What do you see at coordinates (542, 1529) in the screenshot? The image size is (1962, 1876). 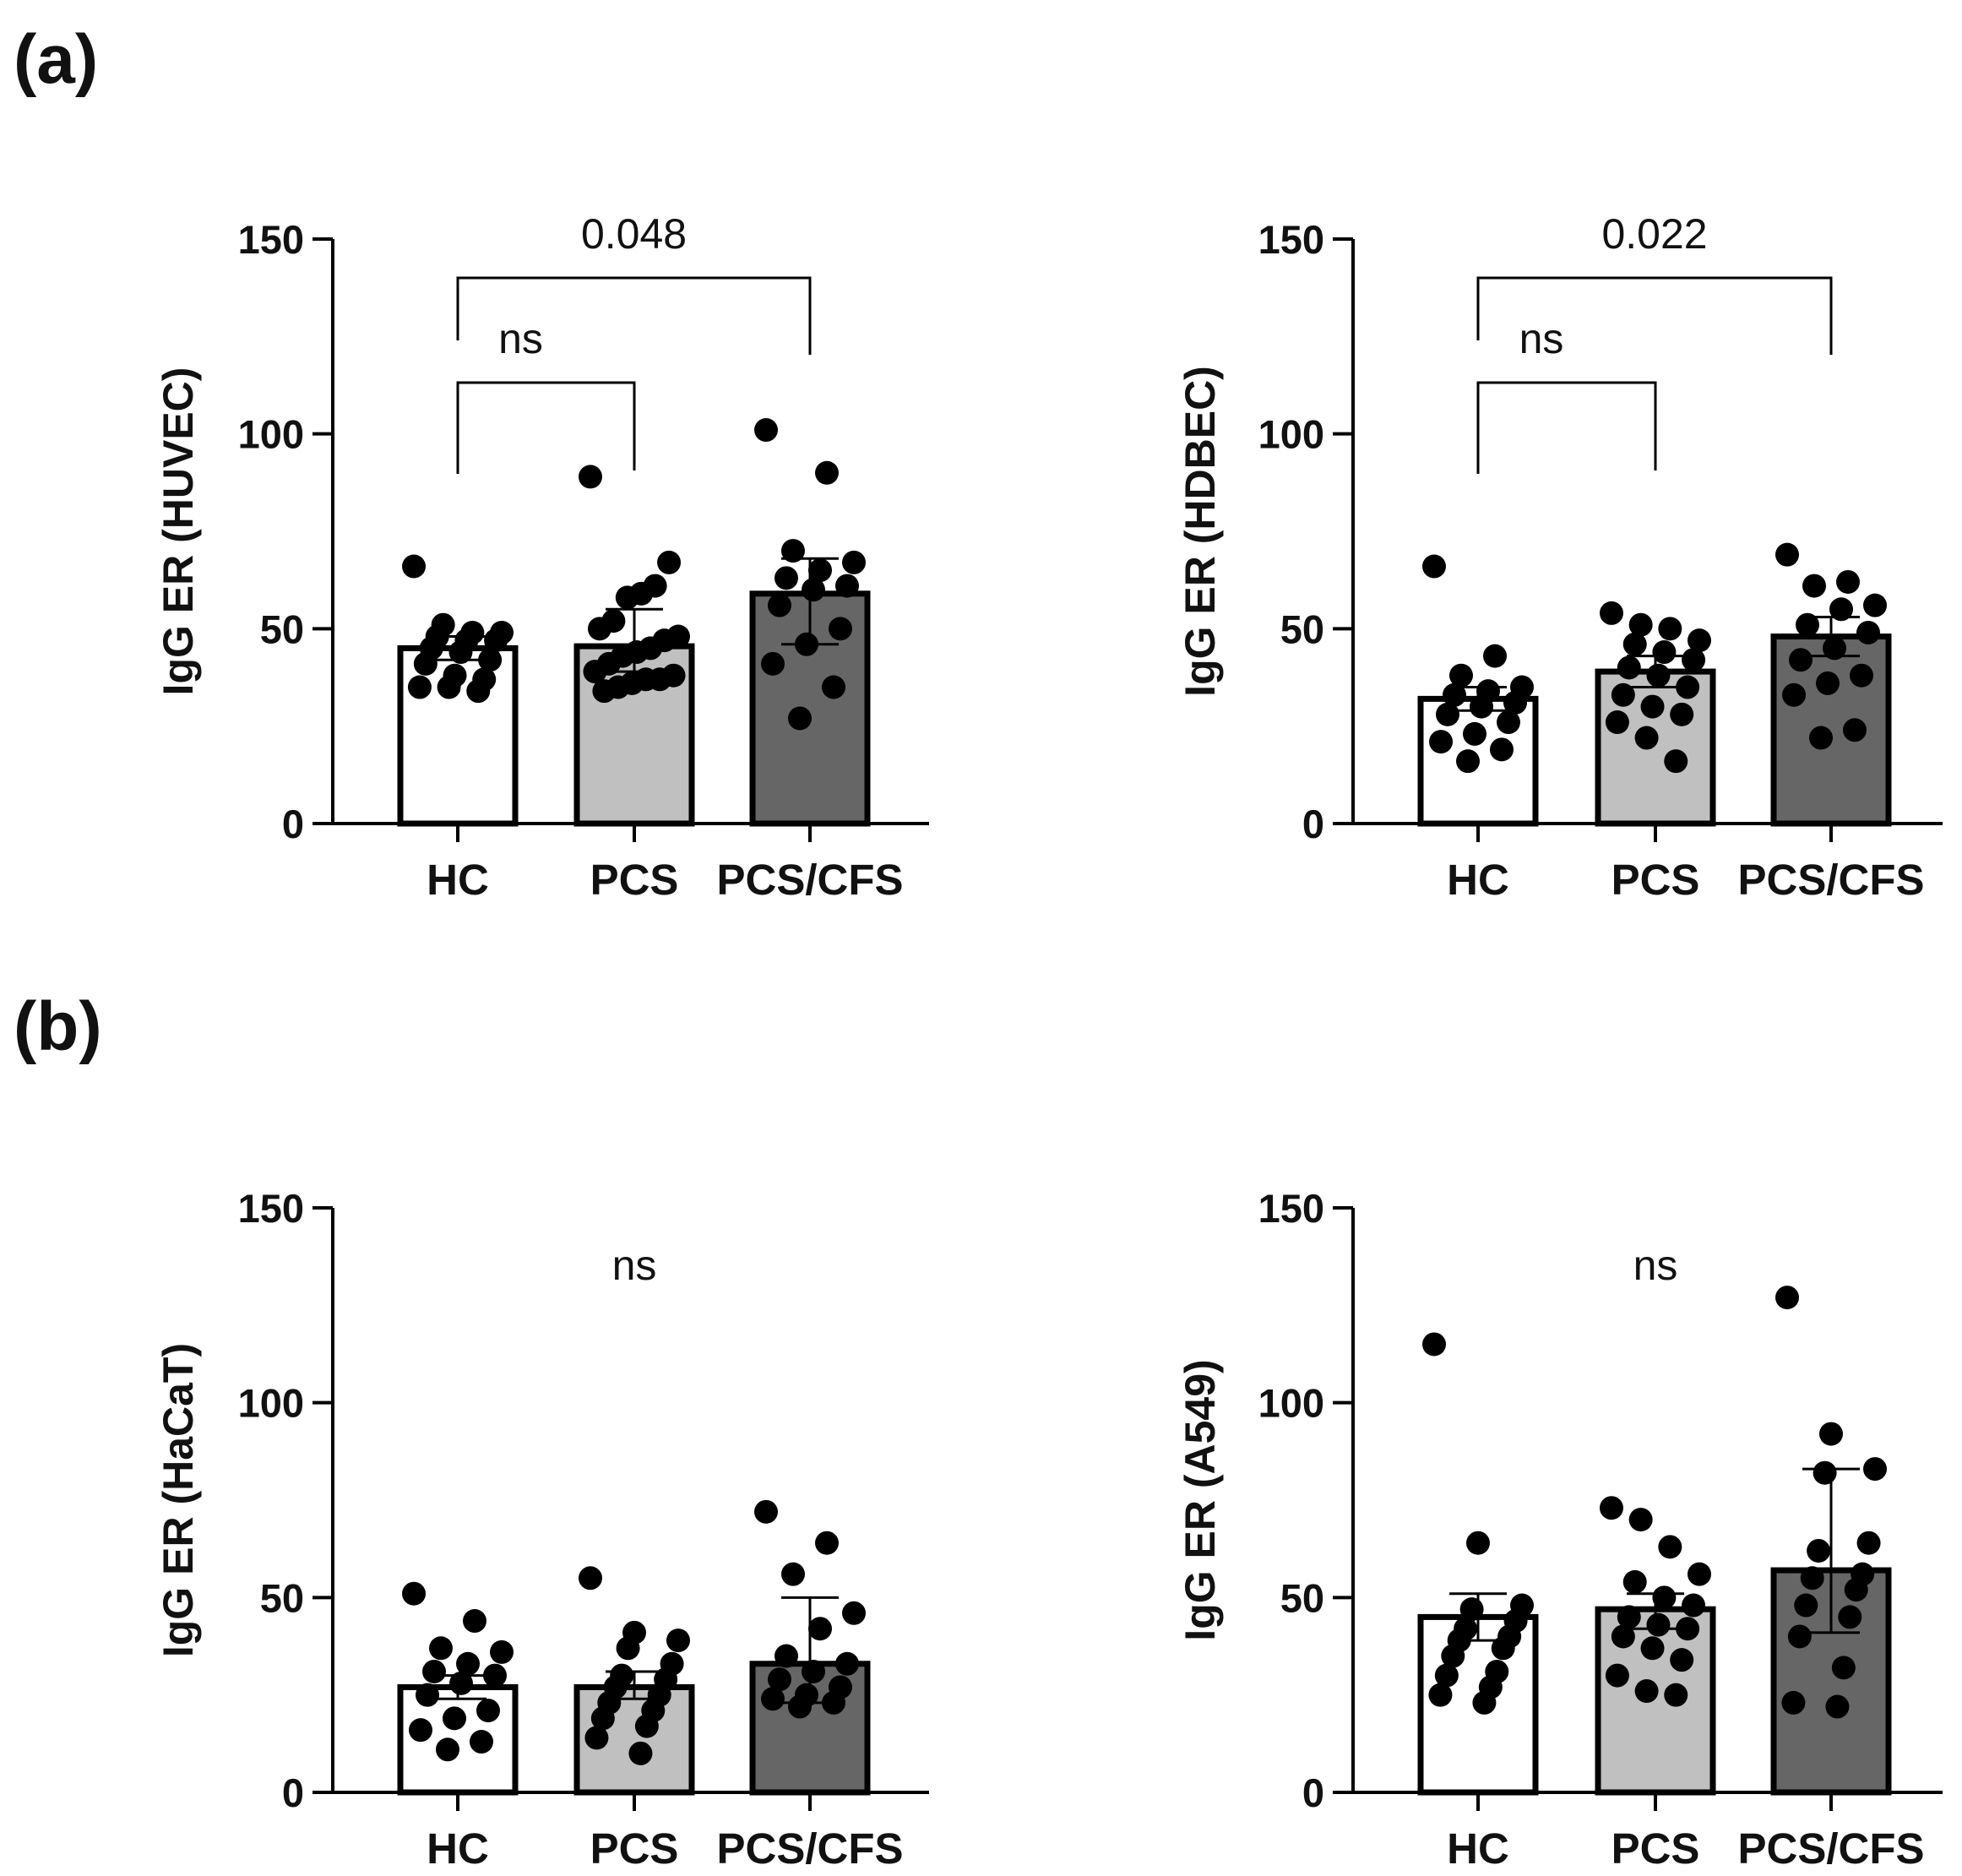 I see `chart-3: 0 50 100 150 HC PCS PCS/CFS IgG ER (HaCaT) ns` at bounding box center [542, 1529].